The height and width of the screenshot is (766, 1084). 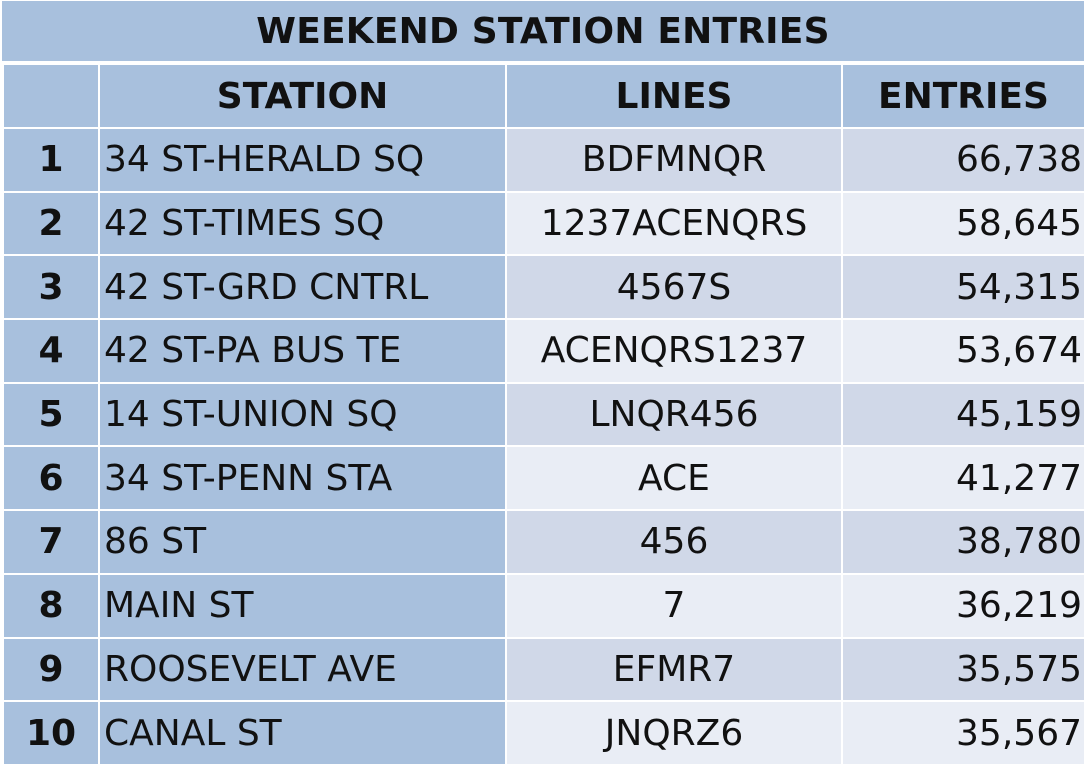 What do you see at coordinates (51, 96) in the screenshot?
I see `rank-column-header` at bounding box center [51, 96].